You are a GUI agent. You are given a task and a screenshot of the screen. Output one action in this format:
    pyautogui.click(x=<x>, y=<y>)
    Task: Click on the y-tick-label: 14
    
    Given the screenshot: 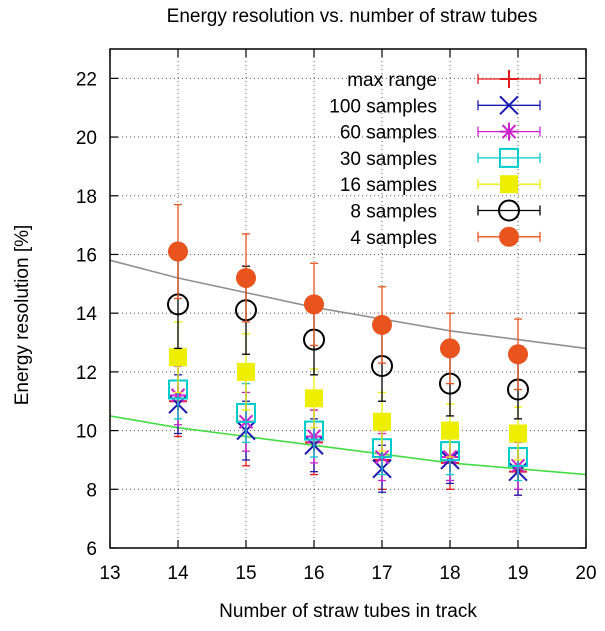 What is the action you would take?
    pyautogui.click(x=87, y=314)
    